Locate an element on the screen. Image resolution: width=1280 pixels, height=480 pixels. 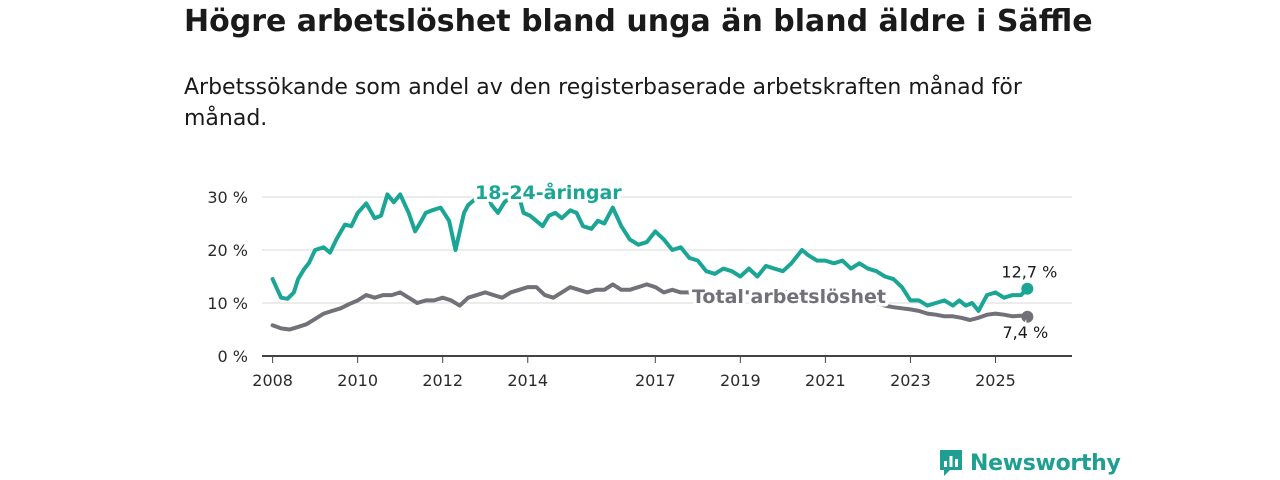
brand-name: Newsworthy is located at coordinates (1045, 463).